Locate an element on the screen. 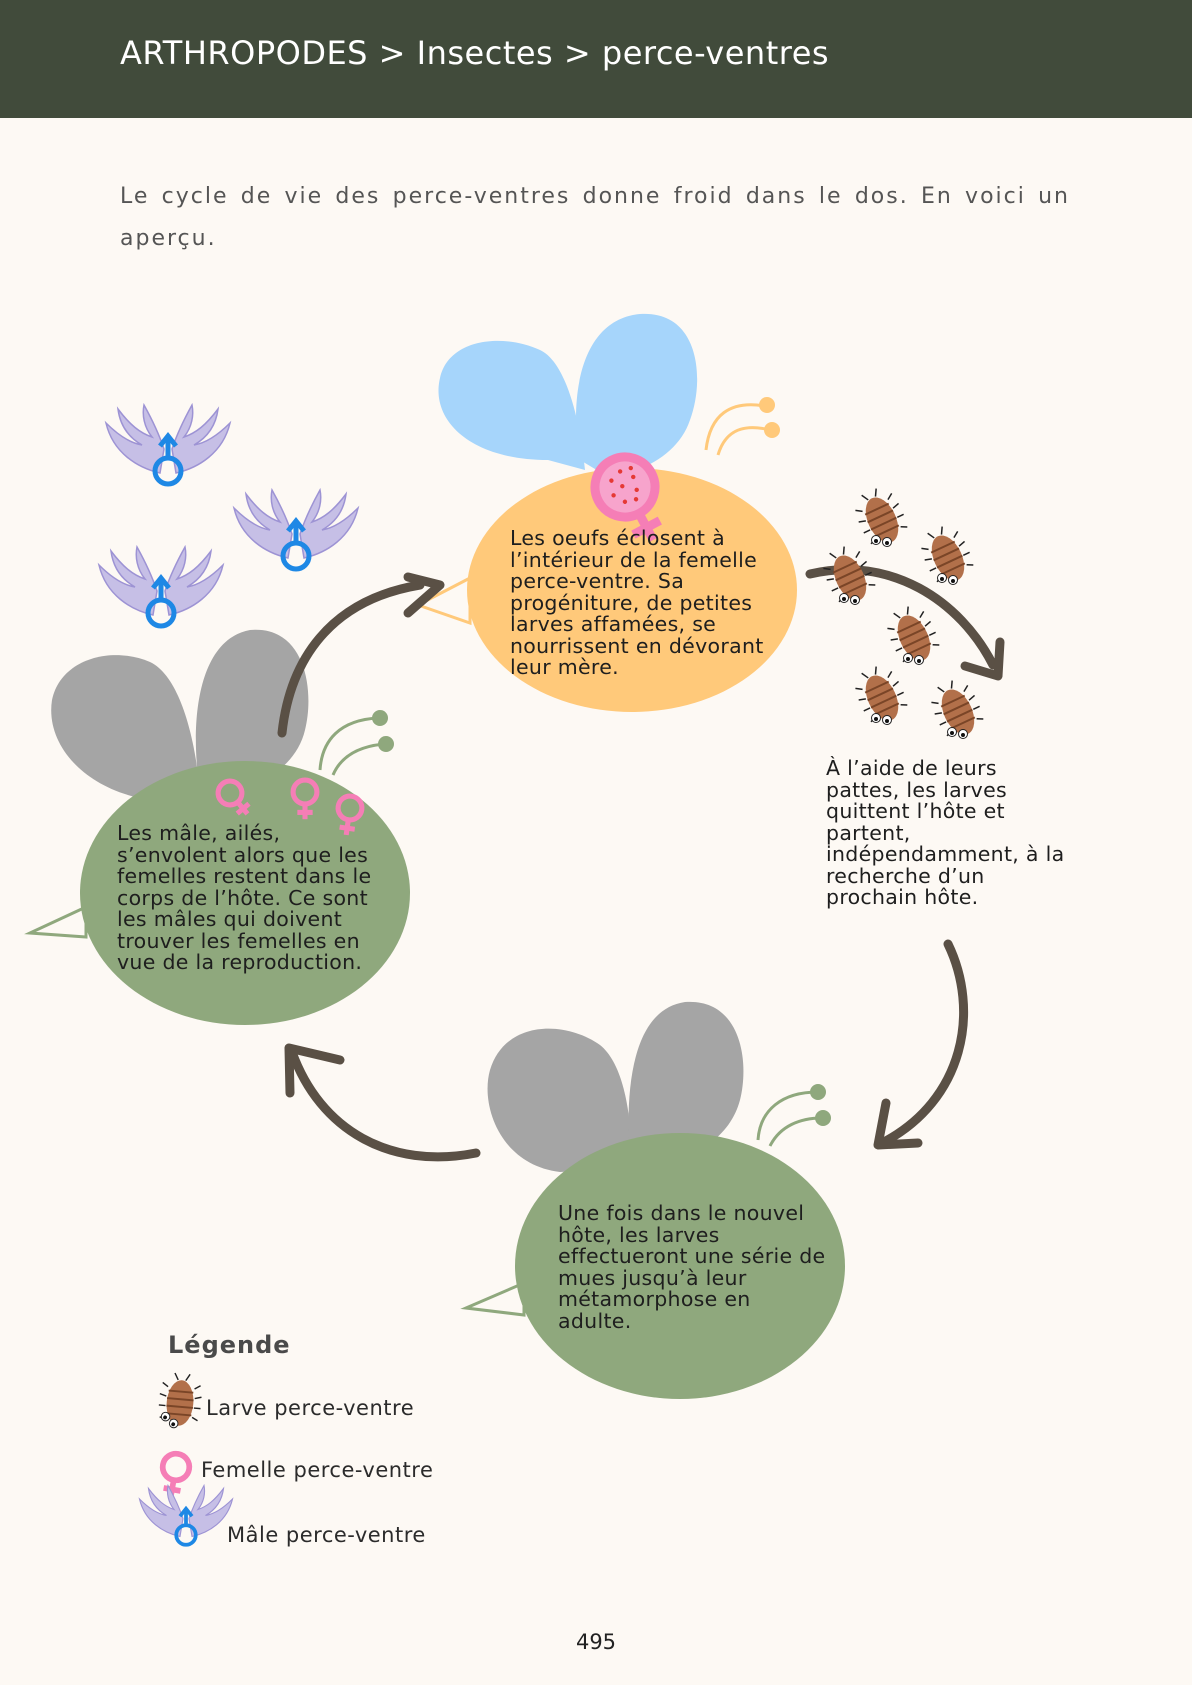 This screenshot has width=1192, height=1685. arrow-envol-to-eclosion is located at coordinates (351, 659).